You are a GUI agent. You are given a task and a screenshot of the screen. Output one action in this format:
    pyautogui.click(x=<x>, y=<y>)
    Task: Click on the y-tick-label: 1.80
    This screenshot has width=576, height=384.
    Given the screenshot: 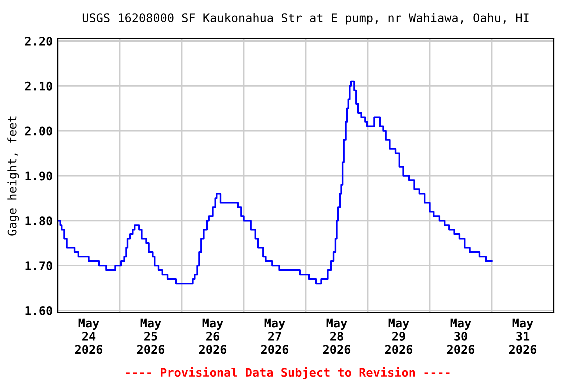 What is the action you would take?
    pyautogui.click(x=39, y=221)
    